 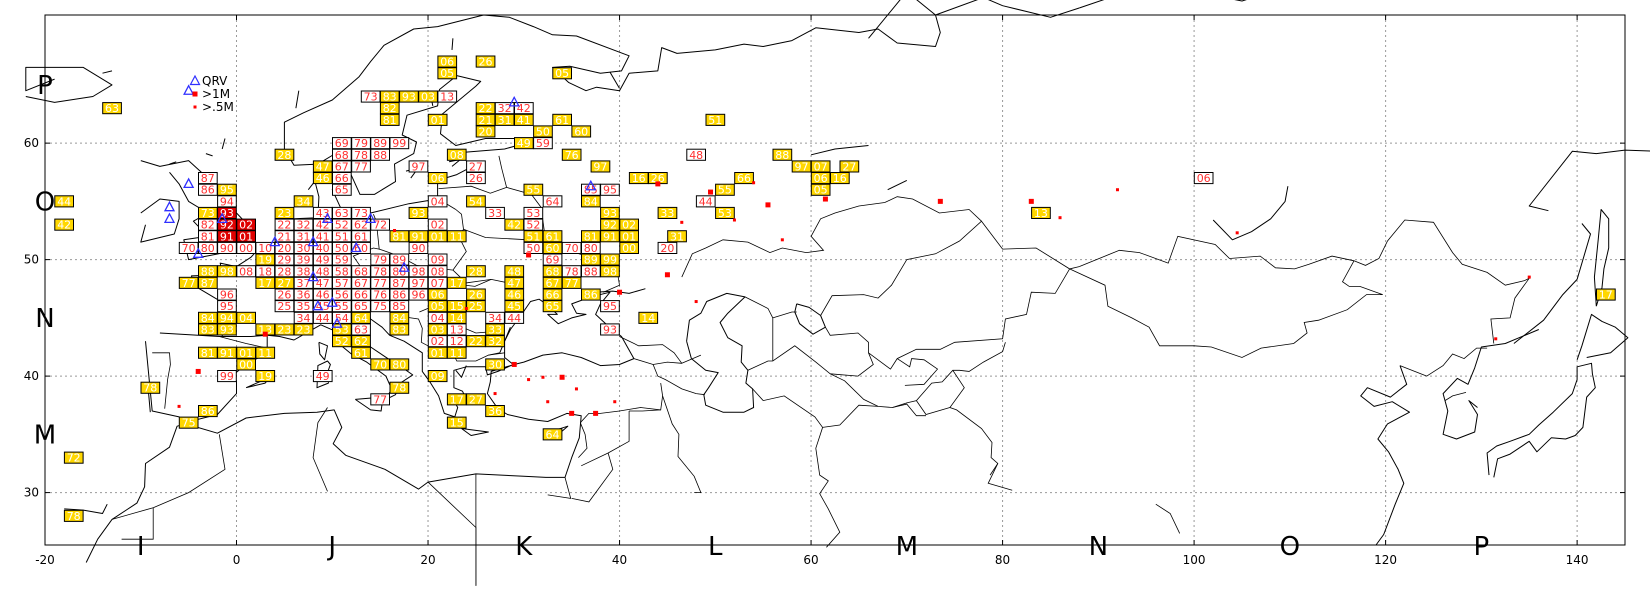 What do you see at coordinates (265, 283) in the screenshot?
I see `grid-square-cell: 17` at bounding box center [265, 283].